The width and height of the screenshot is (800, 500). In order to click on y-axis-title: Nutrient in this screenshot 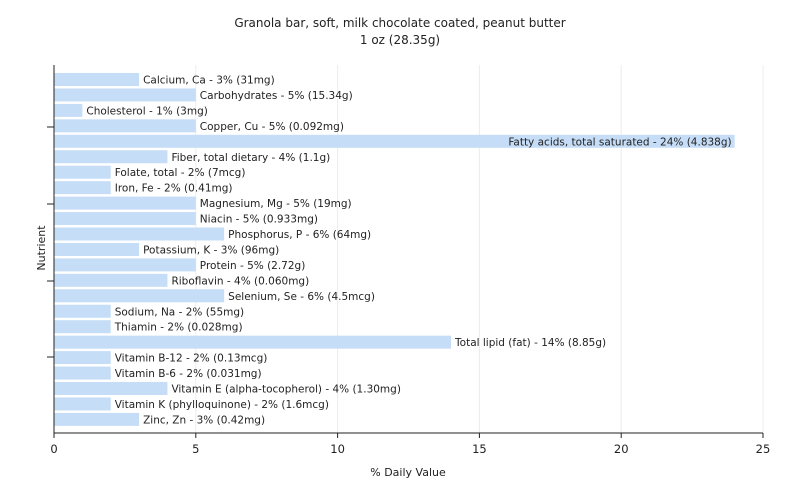, I will do `click(41, 248)`.